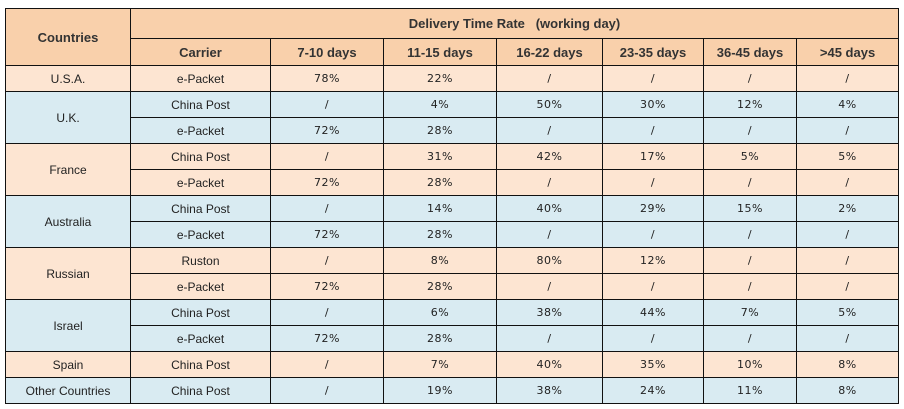  Describe the element at coordinates (68, 78) in the screenshot. I see `country-cell: U.S.A.` at that location.